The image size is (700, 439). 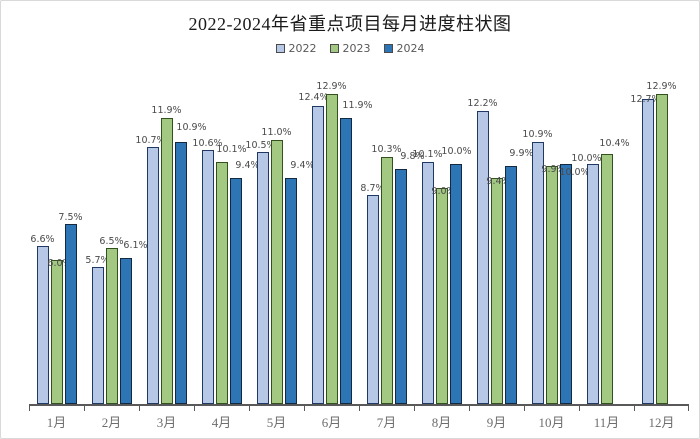 I want to click on bar-value-label: 7.5%, so click(x=70, y=217).